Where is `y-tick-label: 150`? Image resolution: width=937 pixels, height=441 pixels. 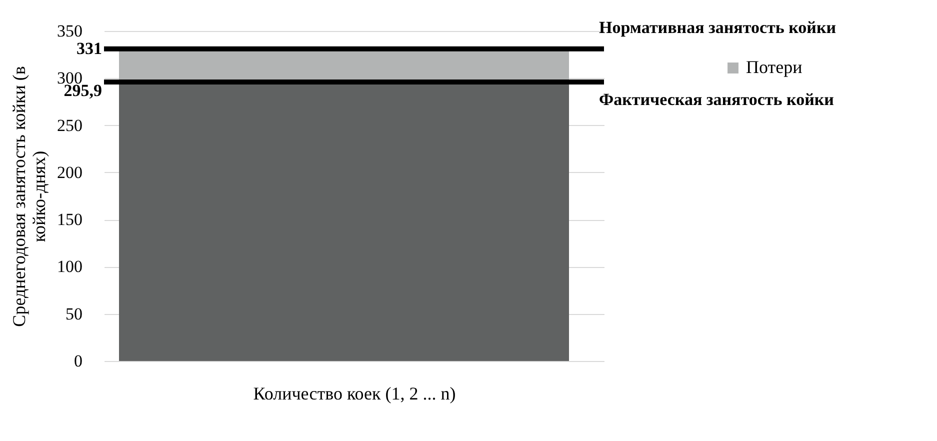 y-tick-label: 150 is located at coordinates (69, 220).